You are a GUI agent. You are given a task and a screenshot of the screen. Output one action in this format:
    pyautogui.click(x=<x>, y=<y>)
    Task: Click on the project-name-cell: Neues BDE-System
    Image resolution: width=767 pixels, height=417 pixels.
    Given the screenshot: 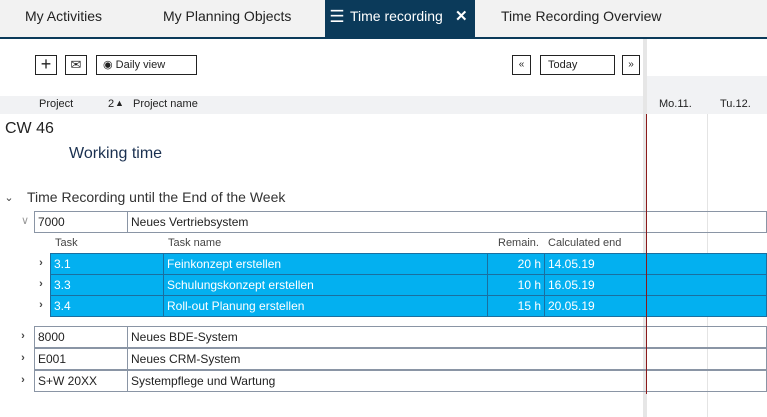 What is the action you would take?
    pyautogui.click(x=447, y=337)
    